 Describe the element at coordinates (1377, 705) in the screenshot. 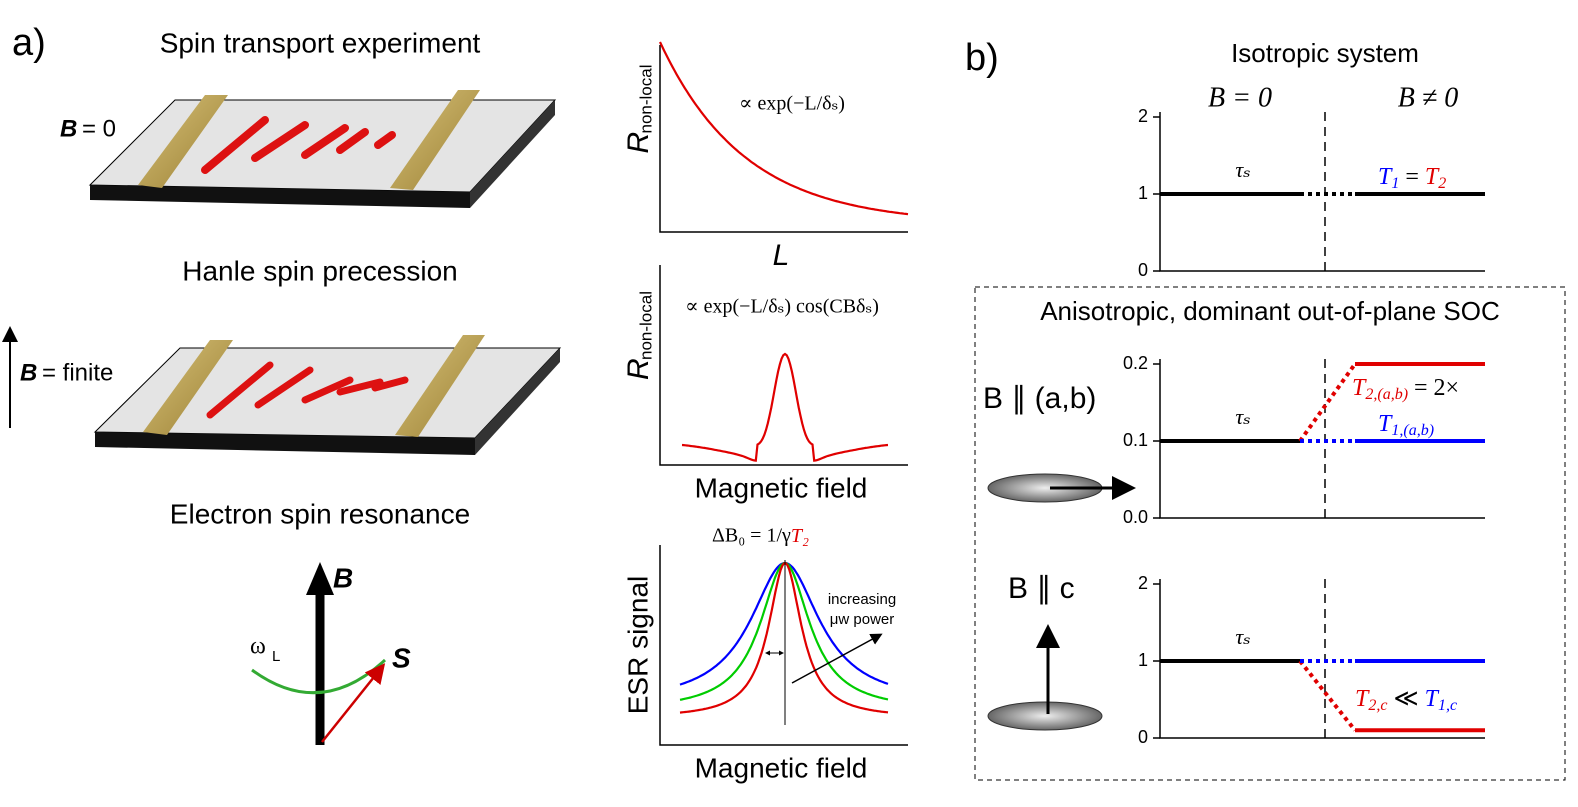

I see `label-sub: 2,c` at that location.